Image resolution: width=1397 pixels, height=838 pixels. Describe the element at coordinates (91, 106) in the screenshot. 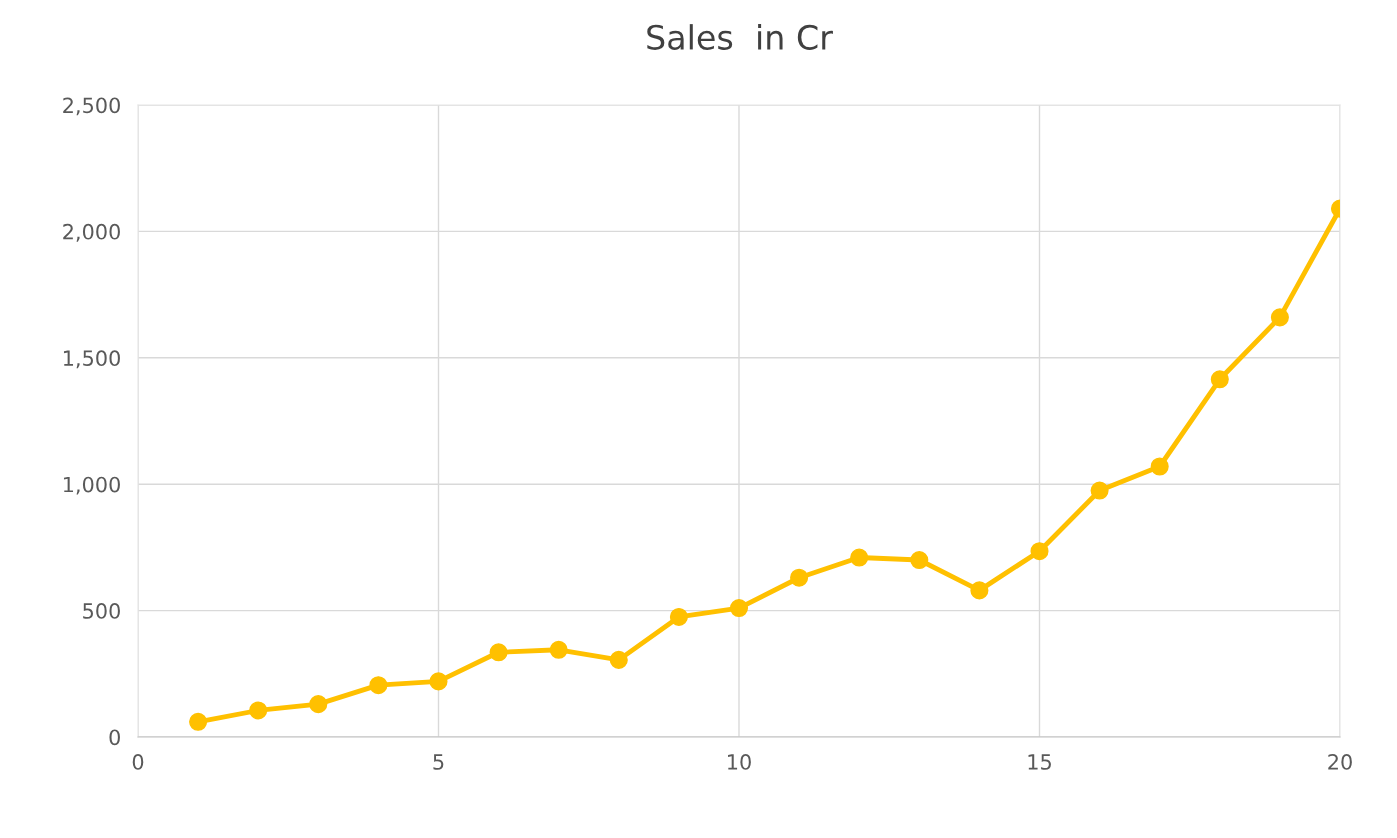

I see `y-tick-label: 2,500` at that location.